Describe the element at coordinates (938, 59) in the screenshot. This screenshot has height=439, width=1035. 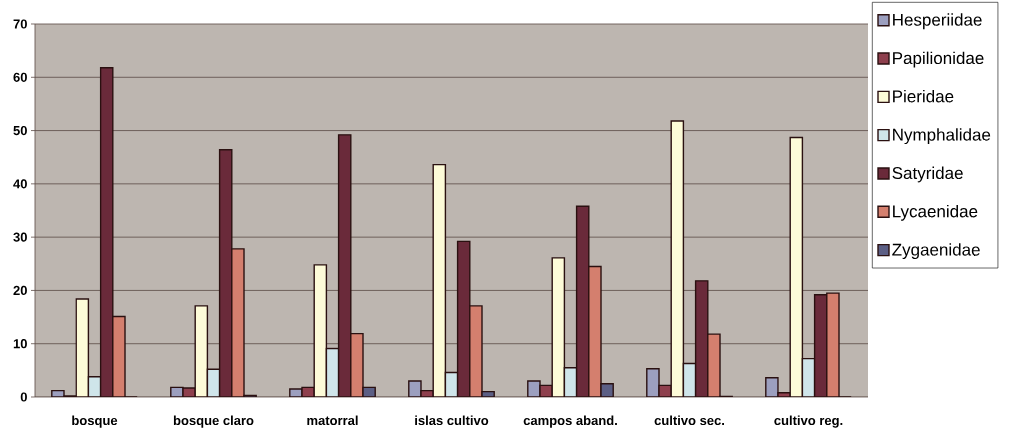
I see `legend-label: Papilionidae` at that location.